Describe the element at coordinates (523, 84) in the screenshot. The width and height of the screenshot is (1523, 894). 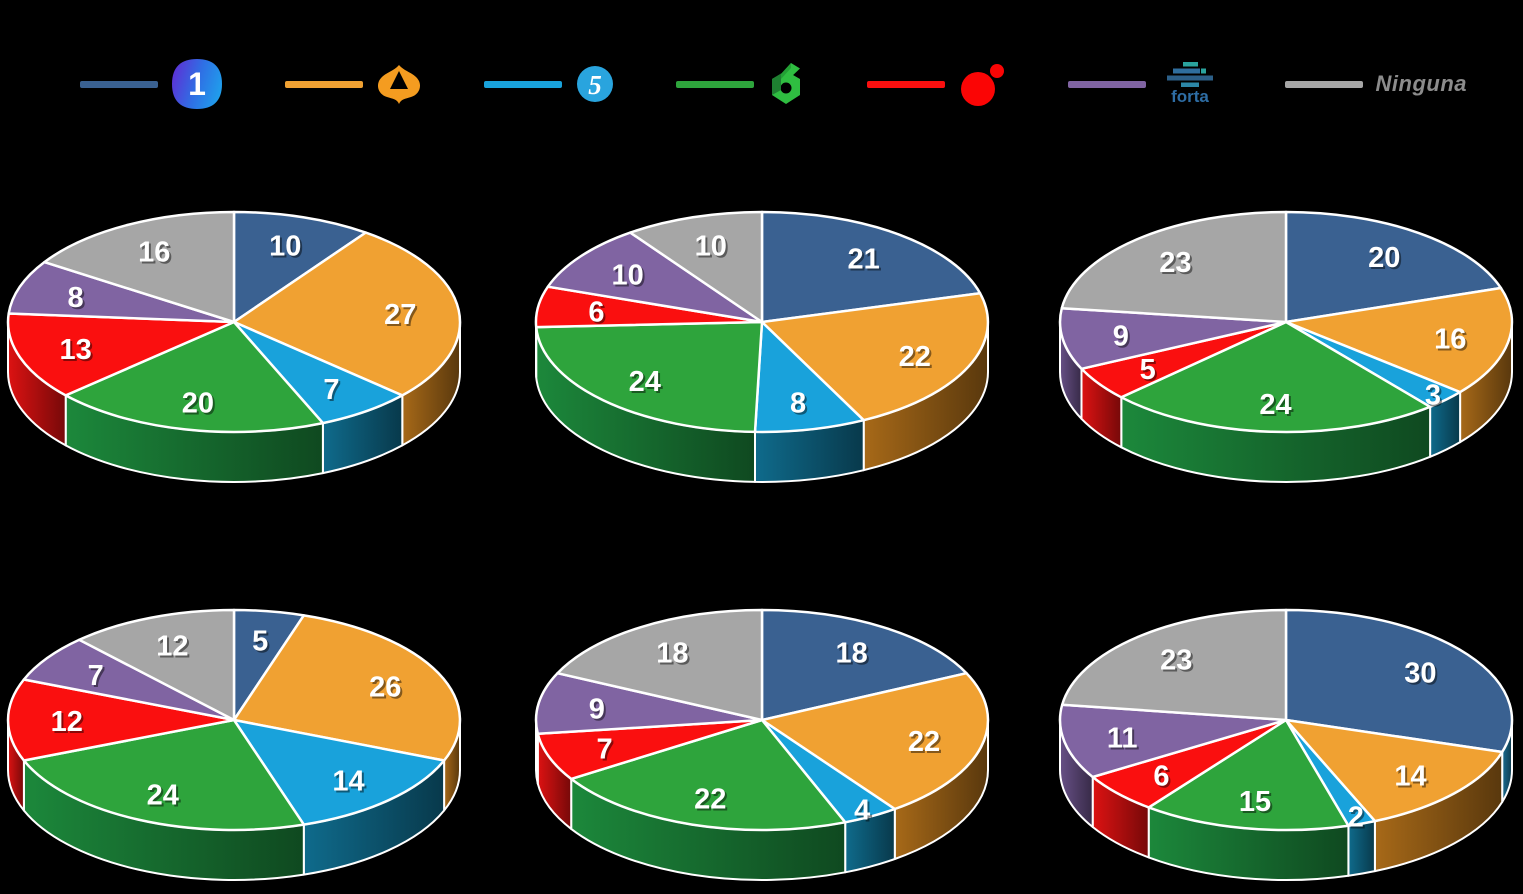
I see `legend-swatch-telecinco` at that location.